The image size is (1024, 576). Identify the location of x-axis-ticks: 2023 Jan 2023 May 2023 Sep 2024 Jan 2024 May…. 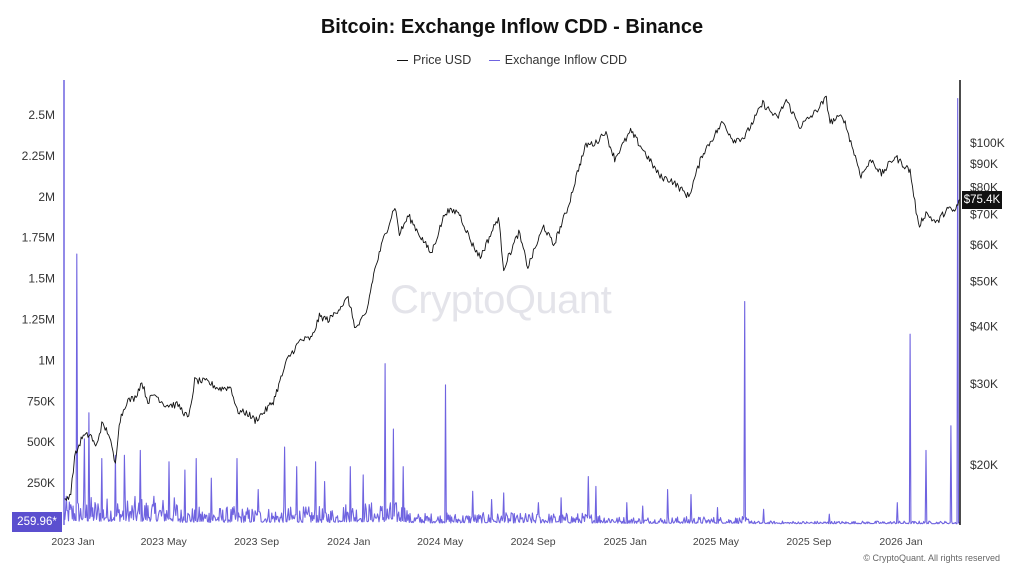
(486, 542).